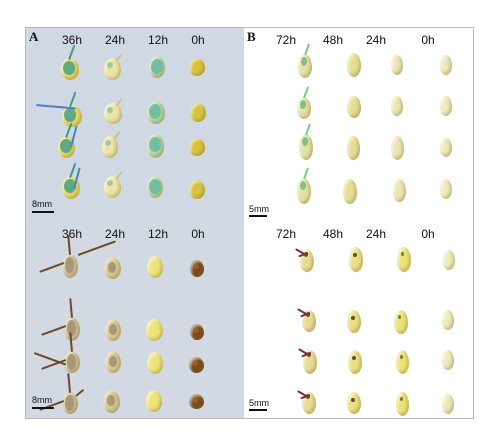  What do you see at coordinates (251, 36) in the screenshot?
I see `panel-label-b: B` at bounding box center [251, 36].